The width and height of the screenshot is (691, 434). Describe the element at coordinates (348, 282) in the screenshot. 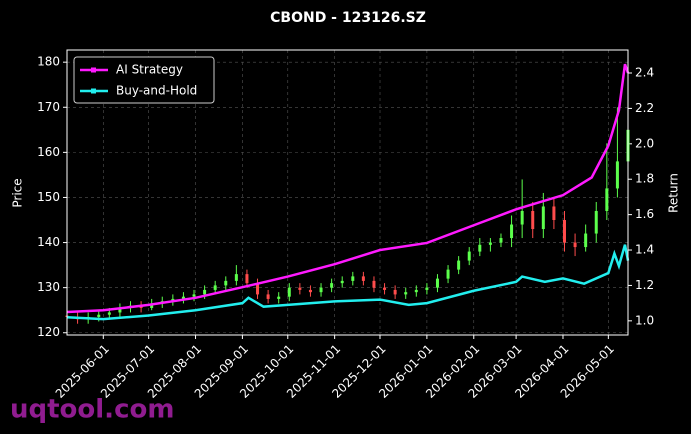

I see `line-series` at that location.